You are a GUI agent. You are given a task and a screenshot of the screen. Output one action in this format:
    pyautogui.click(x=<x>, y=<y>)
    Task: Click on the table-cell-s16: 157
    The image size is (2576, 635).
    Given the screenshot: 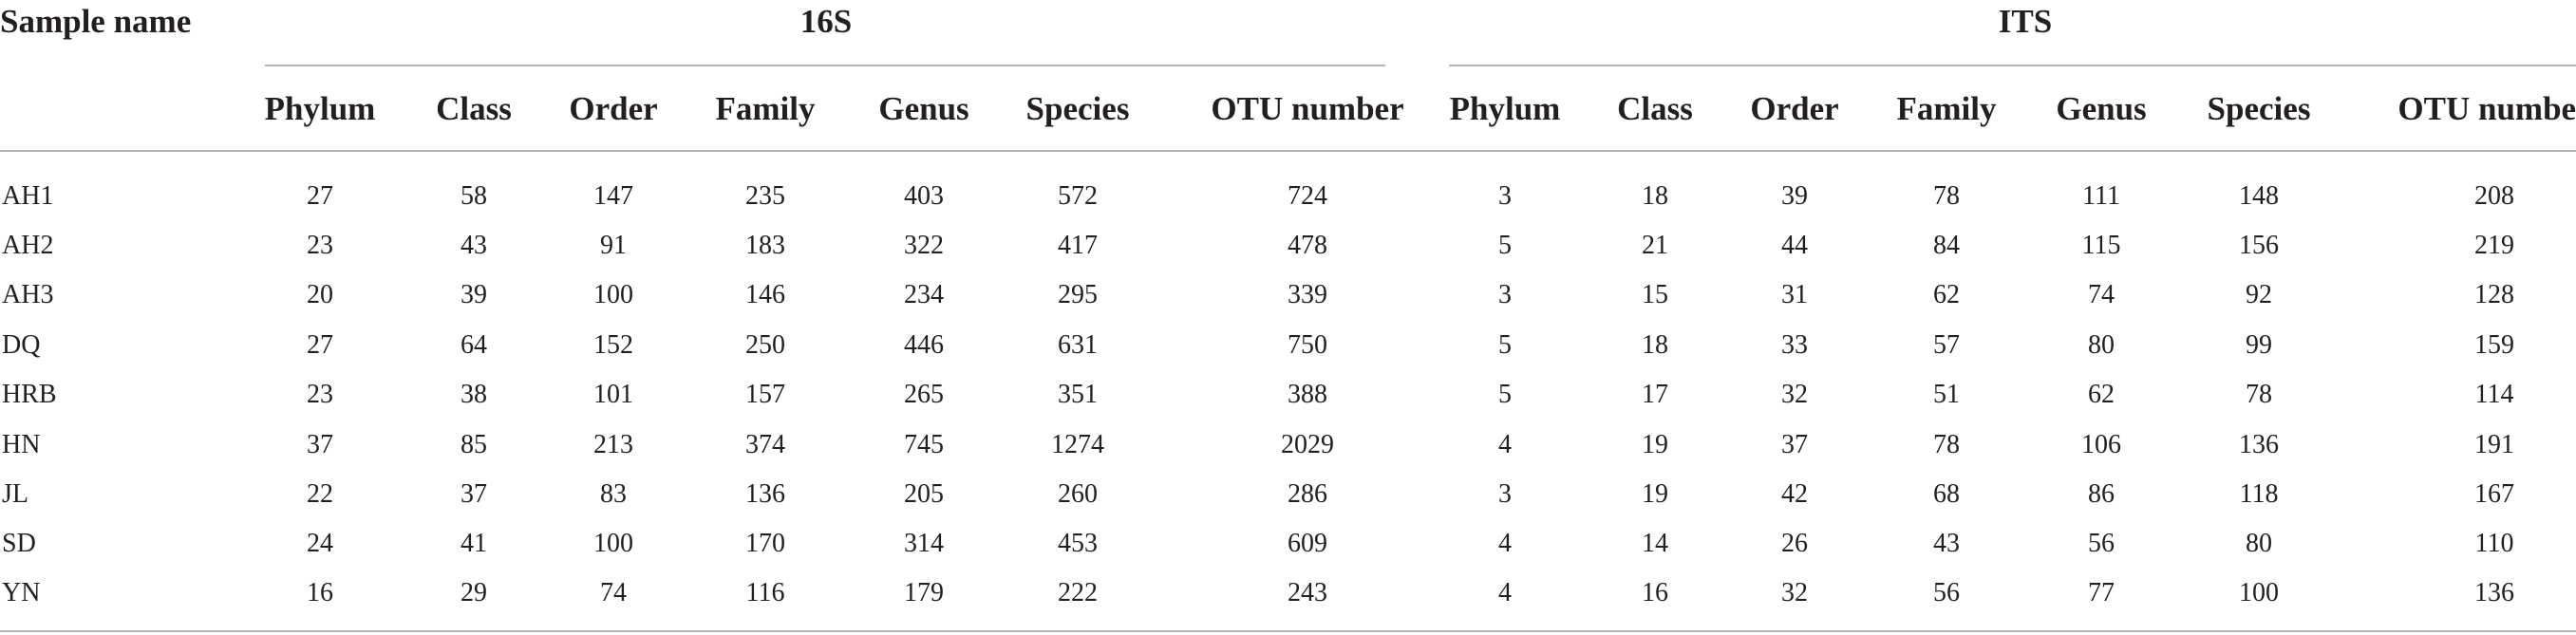 What is the action you would take?
    pyautogui.click(x=765, y=395)
    